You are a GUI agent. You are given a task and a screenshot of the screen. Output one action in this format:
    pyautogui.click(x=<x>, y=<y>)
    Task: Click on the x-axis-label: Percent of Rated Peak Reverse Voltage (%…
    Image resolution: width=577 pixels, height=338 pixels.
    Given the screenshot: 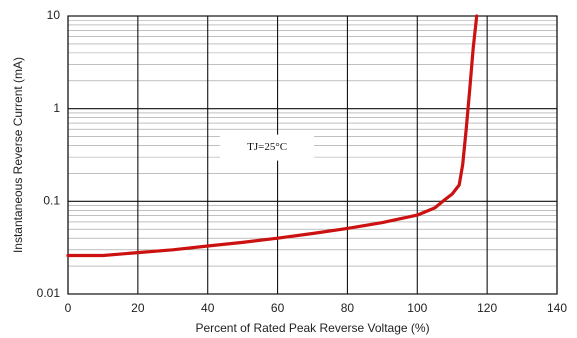 What is the action you would take?
    pyautogui.click(x=312, y=328)
    